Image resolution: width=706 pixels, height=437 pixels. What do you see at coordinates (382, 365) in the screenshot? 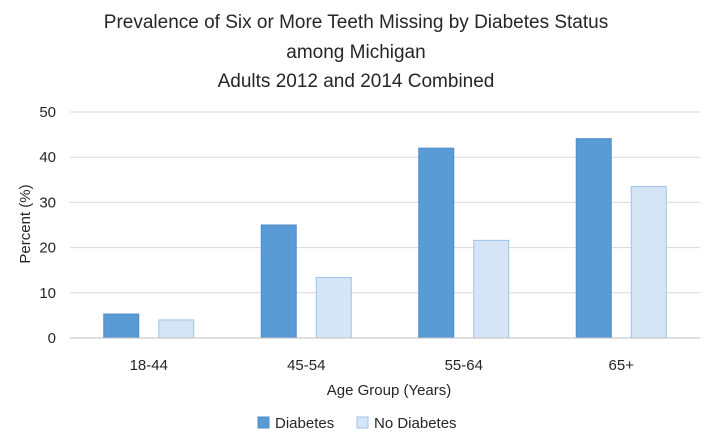
I see `x-axis-ticks: 18-44 45-54 55-64 65+` at bounding box center [382, 365].